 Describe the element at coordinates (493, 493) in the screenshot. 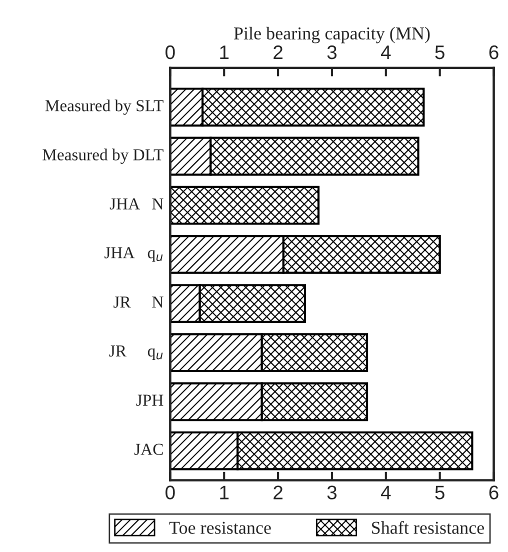

I see `x-tick-label: 6` at that location.